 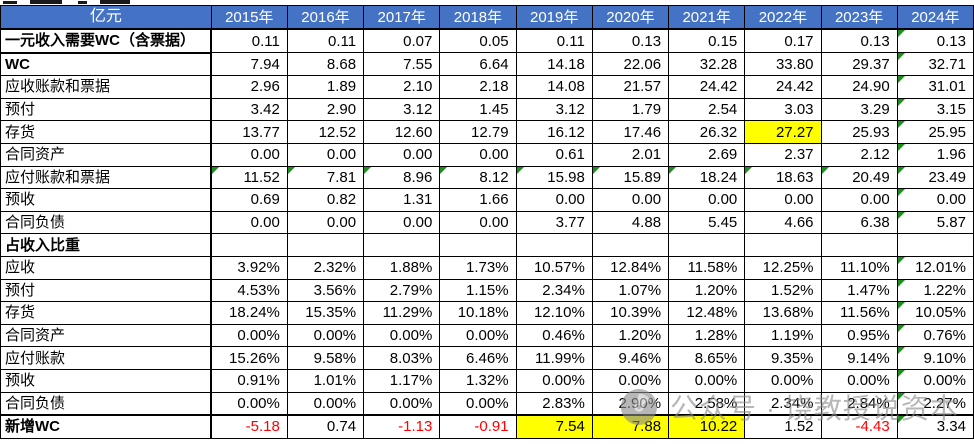 I want to click on value-cell: 1.66, so click(x=478, y=200).